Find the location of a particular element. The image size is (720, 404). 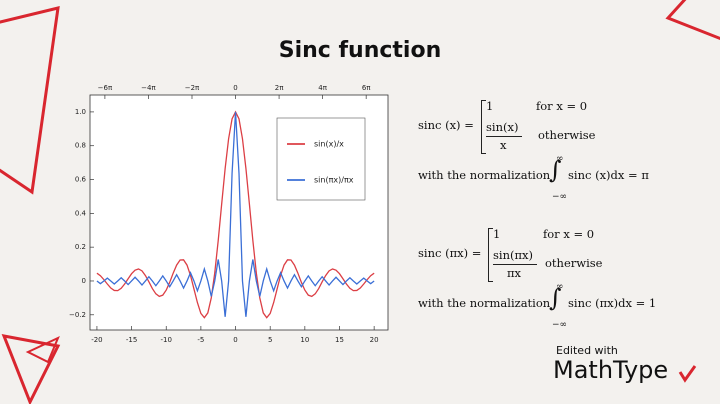

formula-lhs: sinc (x) = is located at coordinates (446, 125).